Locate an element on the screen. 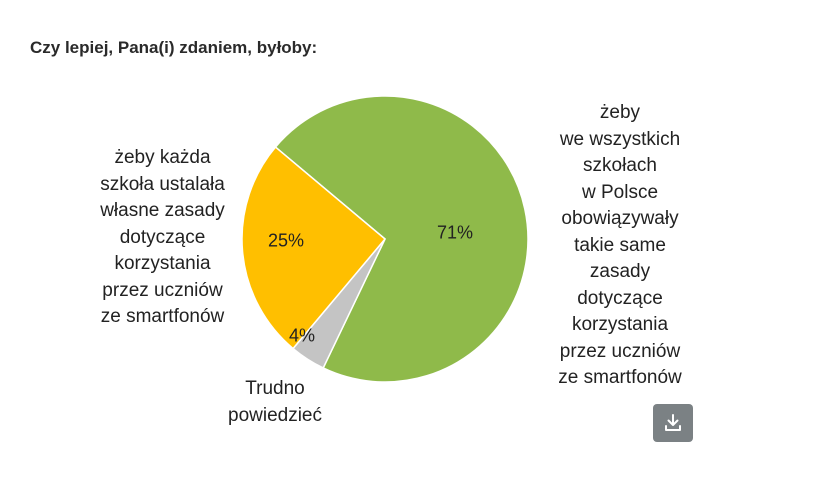 This screenshot has width=828, height=499. data-label-4: 4% is located at coordinates (302, 335).